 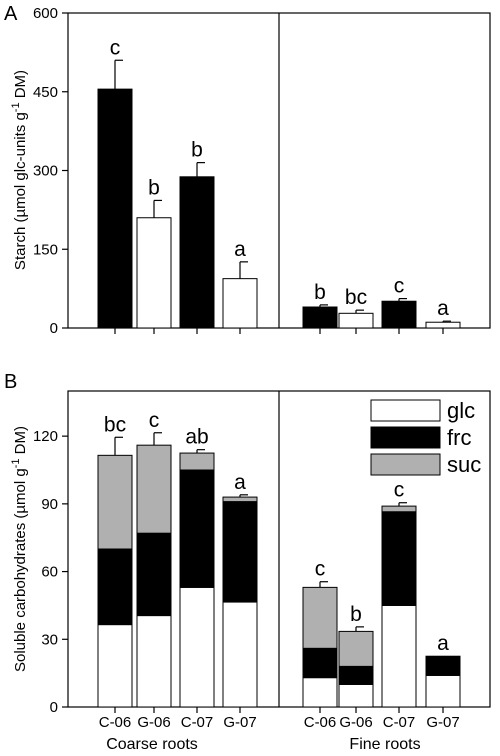 What do you see at coordinates (10, 382) in the screenshot?
I see `panel-b-label: B` at bounding box center [10, 382].